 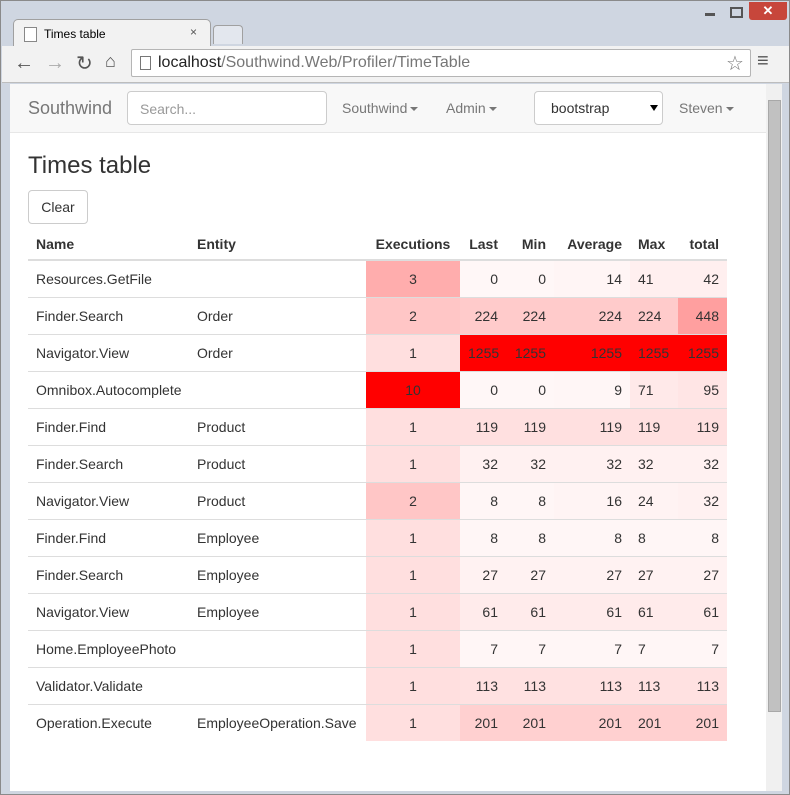 What do you see at coordinates (75, 34) in the screenshot?
I see `tab-title: Times table` at bounding box center [75, 34].